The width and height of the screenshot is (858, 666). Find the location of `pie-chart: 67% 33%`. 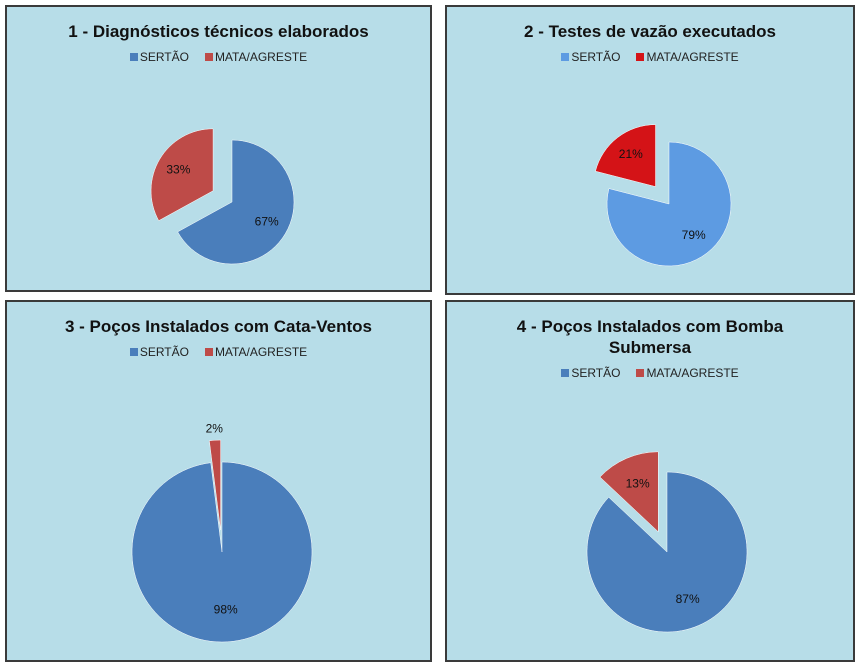

pie-chart: 67% 33% is located at coordinates (222, 196).